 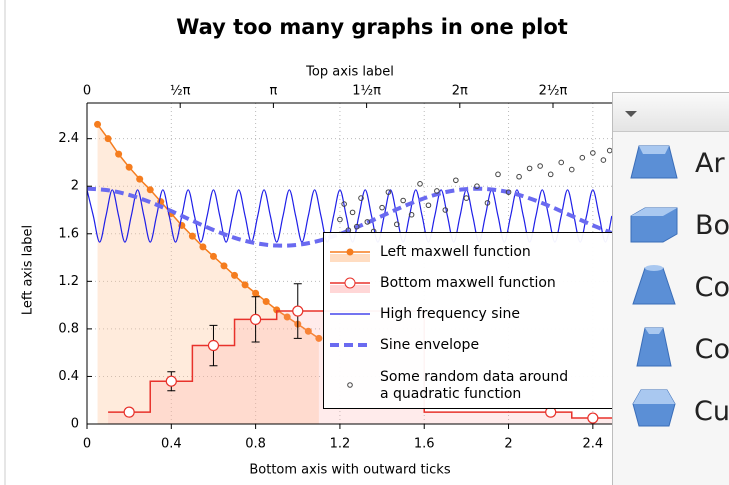 What do you see at coordinates (508, 444) in the screenshot?
I see `x-tick-label: 2` at bounding box center [508, 444].